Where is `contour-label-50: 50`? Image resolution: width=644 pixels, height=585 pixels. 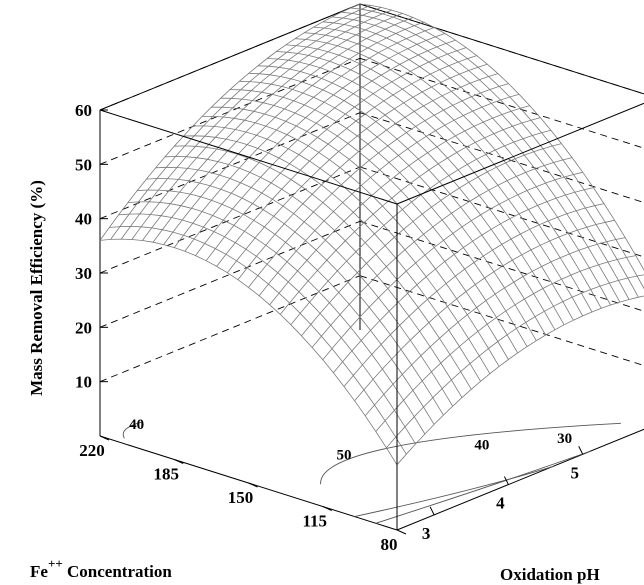 contour-label-50: 50 is located at coordinates (344, 455).